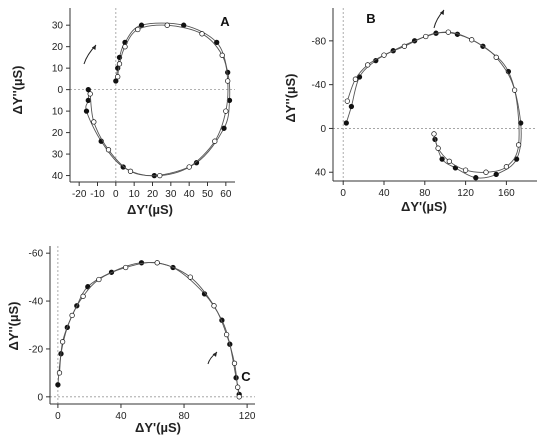 The image size is (550, 440). I want to click on y-tick-label: -80, so click(319, 41).